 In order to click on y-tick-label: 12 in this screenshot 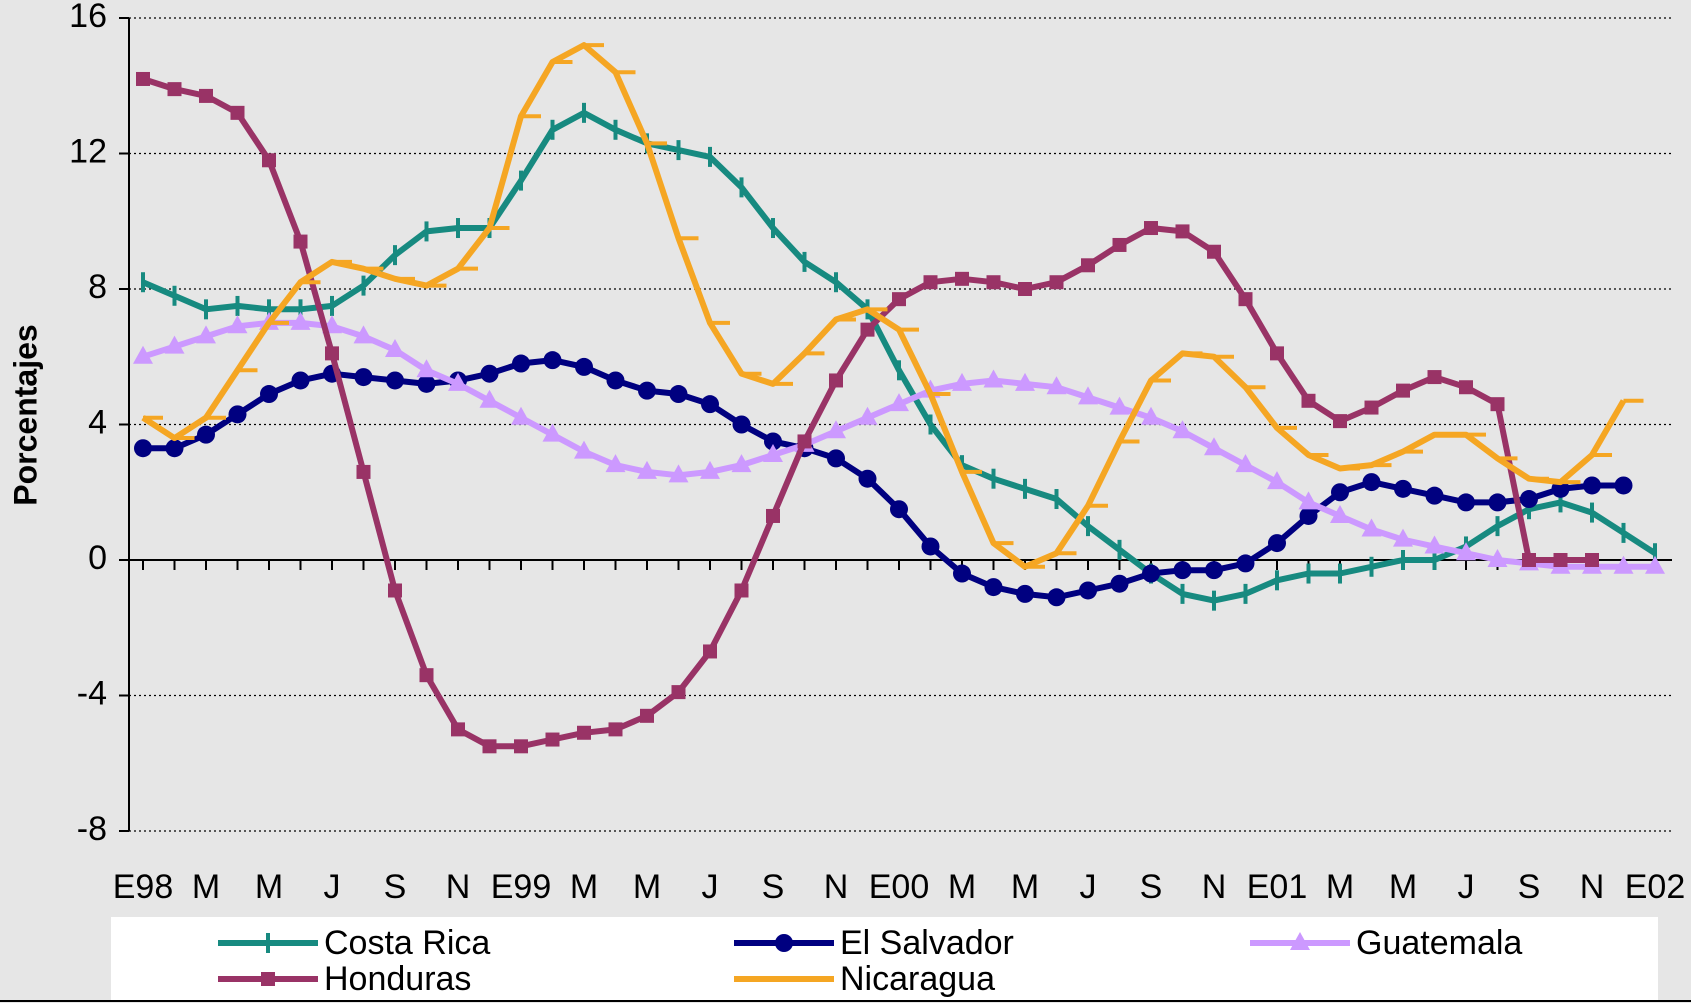, I will do `click(88, 151)`.